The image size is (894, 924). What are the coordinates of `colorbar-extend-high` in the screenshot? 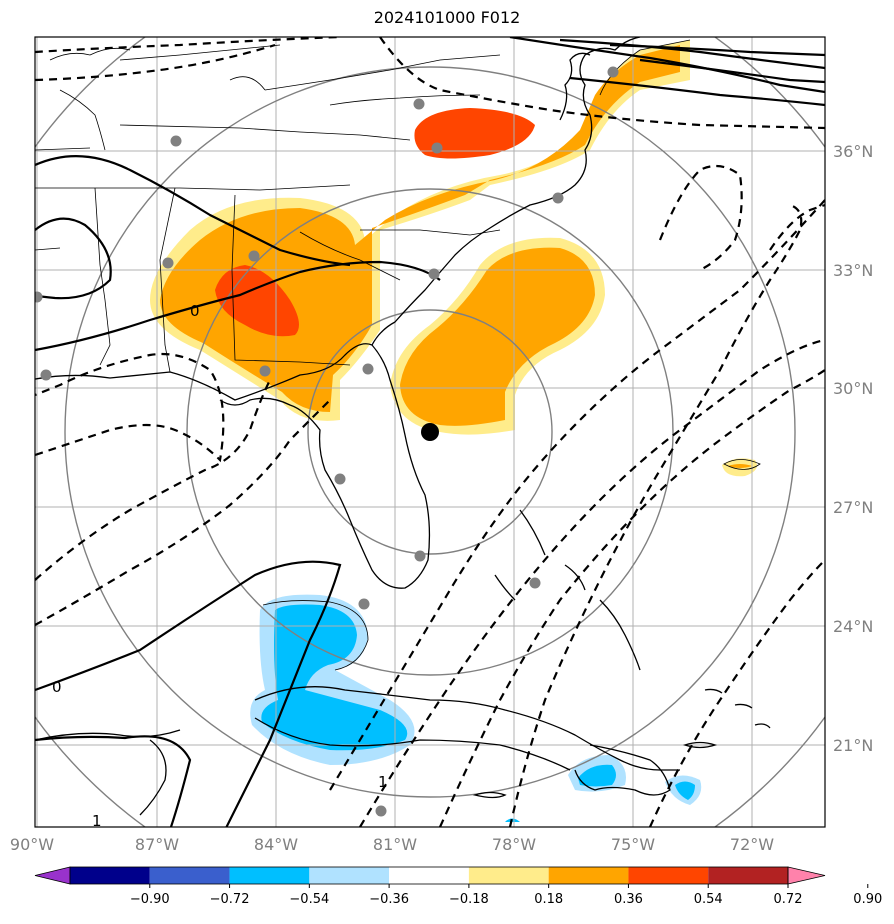 It's located at (806, 875).